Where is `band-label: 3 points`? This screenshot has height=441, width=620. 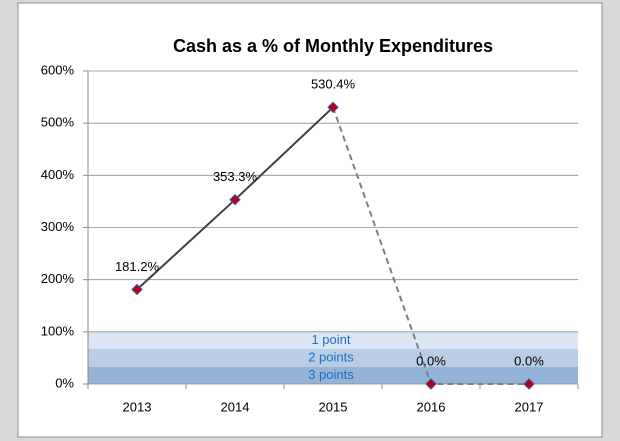
band-label: 3 points is located at coordinates (331, 374).